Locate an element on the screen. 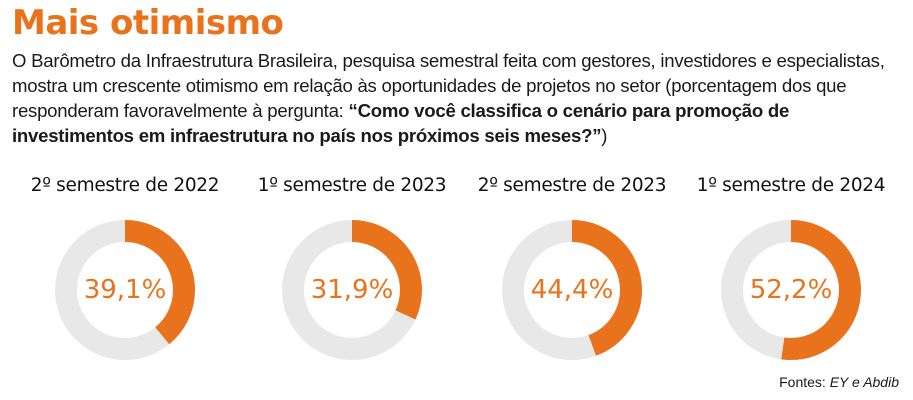  period-label: 2º semestre de 2022 is located at coordinates (125, 185).